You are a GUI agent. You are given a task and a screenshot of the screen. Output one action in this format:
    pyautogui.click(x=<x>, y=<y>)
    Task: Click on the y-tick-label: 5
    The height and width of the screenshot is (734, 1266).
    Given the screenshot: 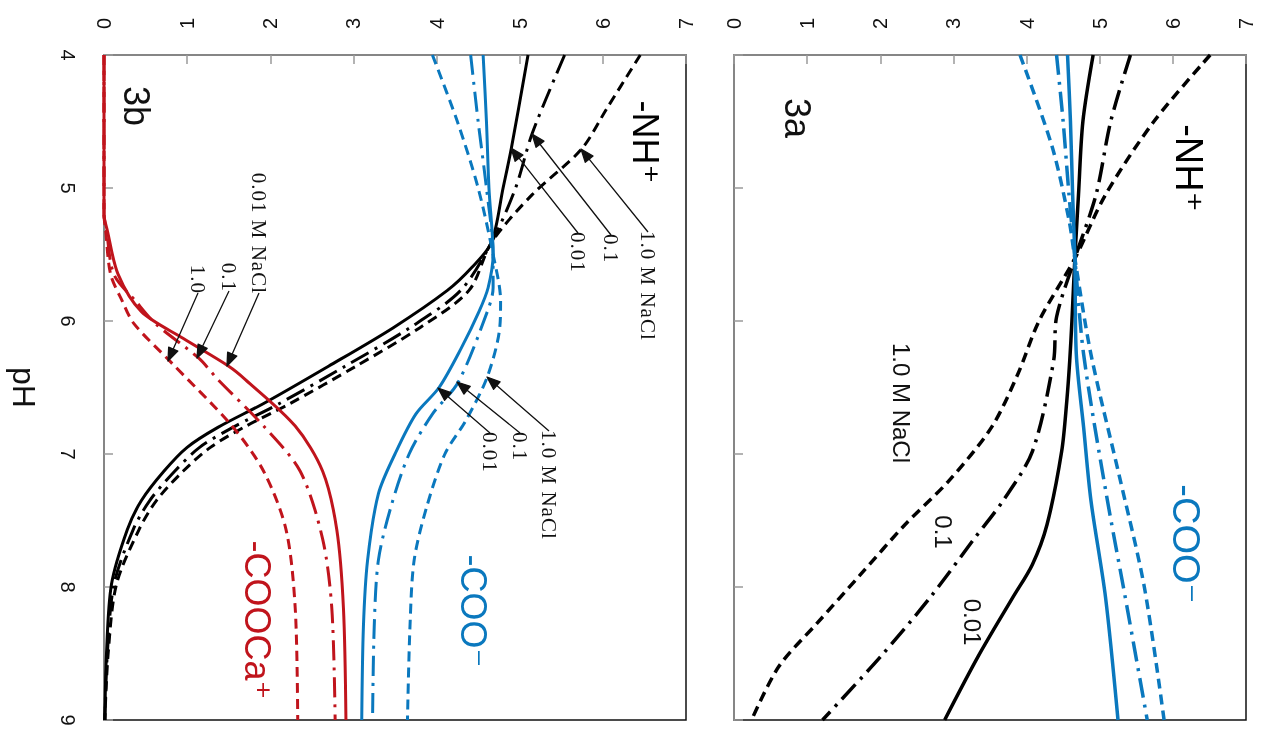 What is the action you would take?
    pyautogui.click(x=68, y=188)
    